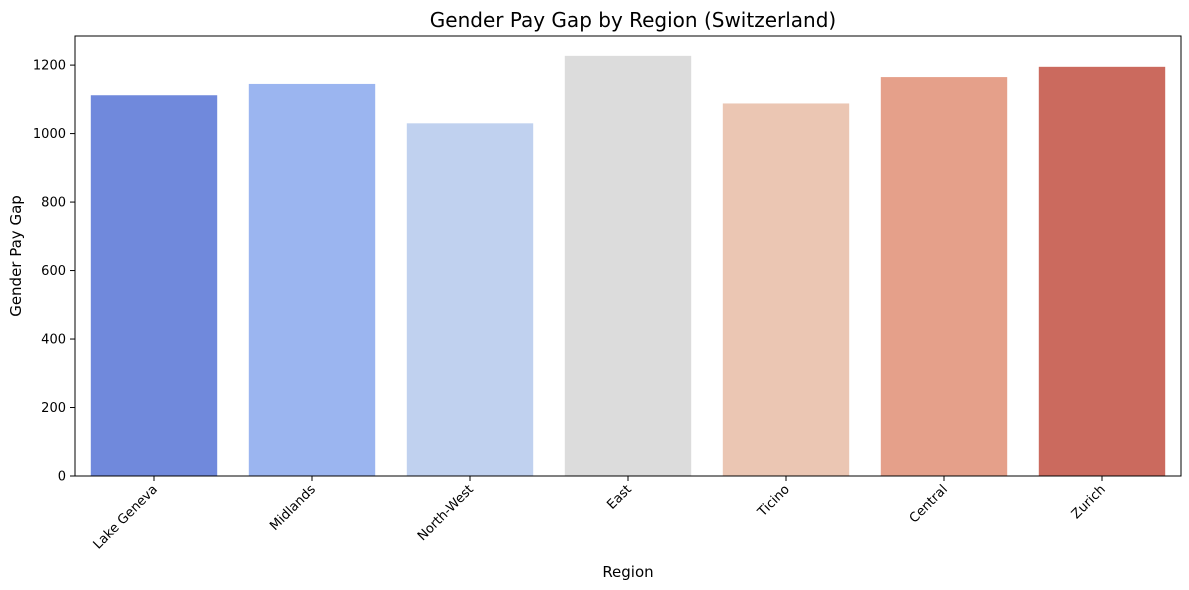 The width and height of the screenshot is (1189, 590). I want to click on x-tick-label: Ticino, so click(774, 501).